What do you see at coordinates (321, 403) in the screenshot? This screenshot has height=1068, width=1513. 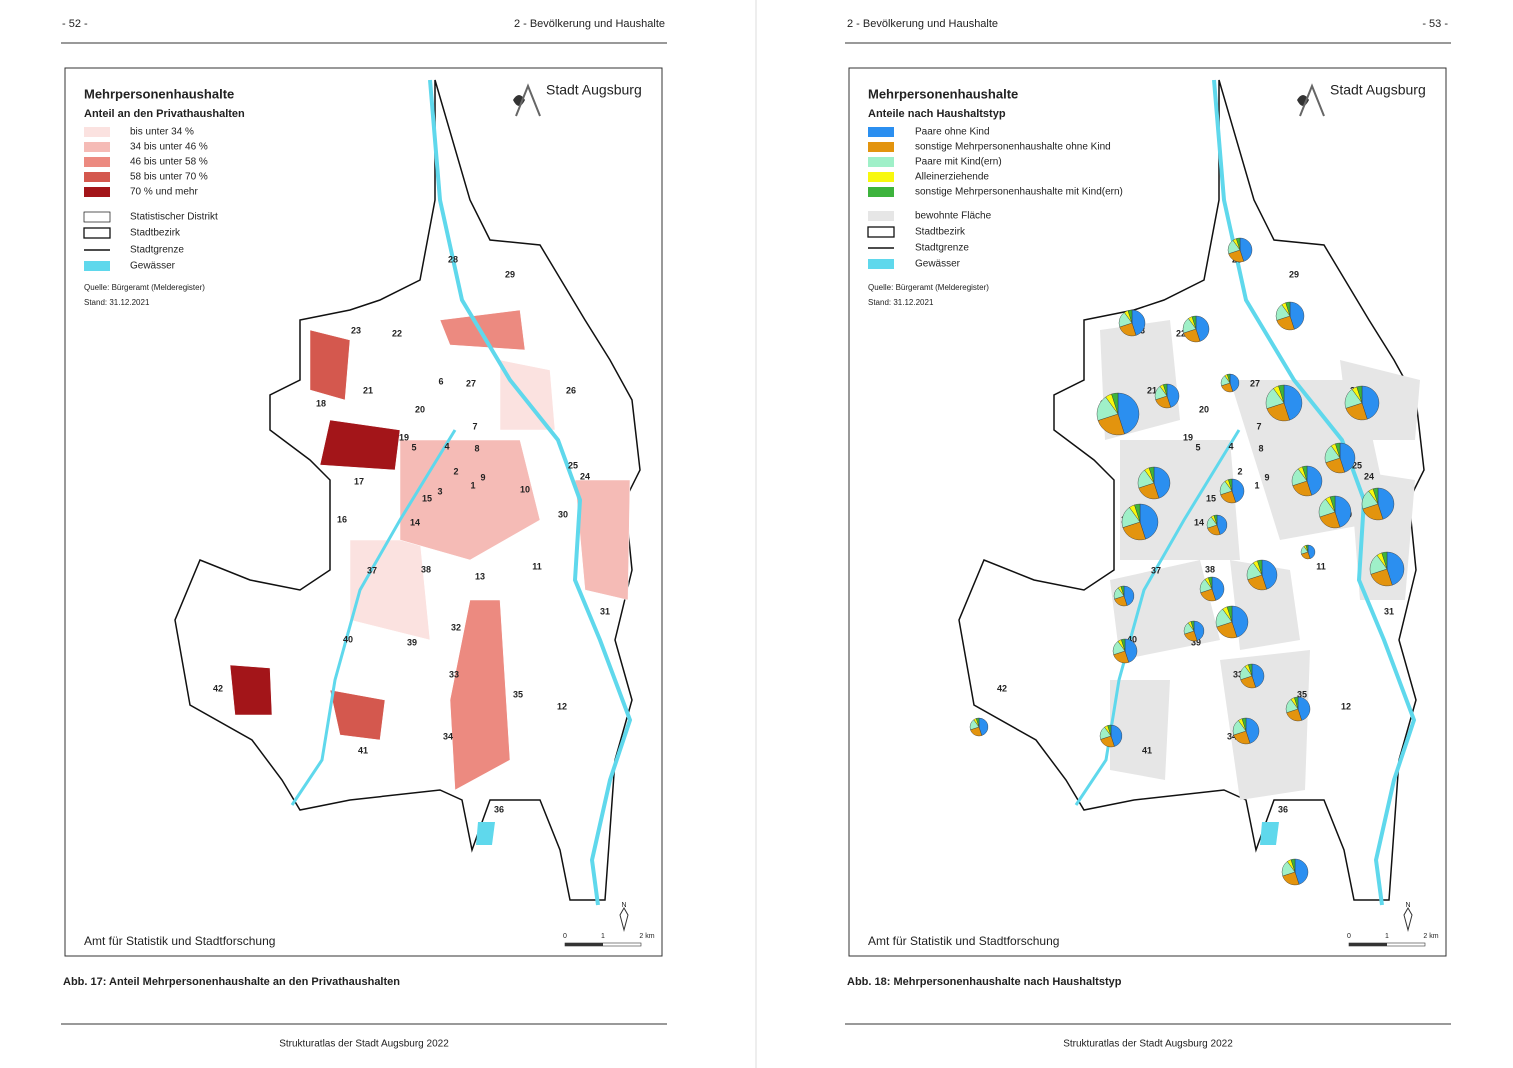 I see `district-label: 18` at bounding box center [321, 403].